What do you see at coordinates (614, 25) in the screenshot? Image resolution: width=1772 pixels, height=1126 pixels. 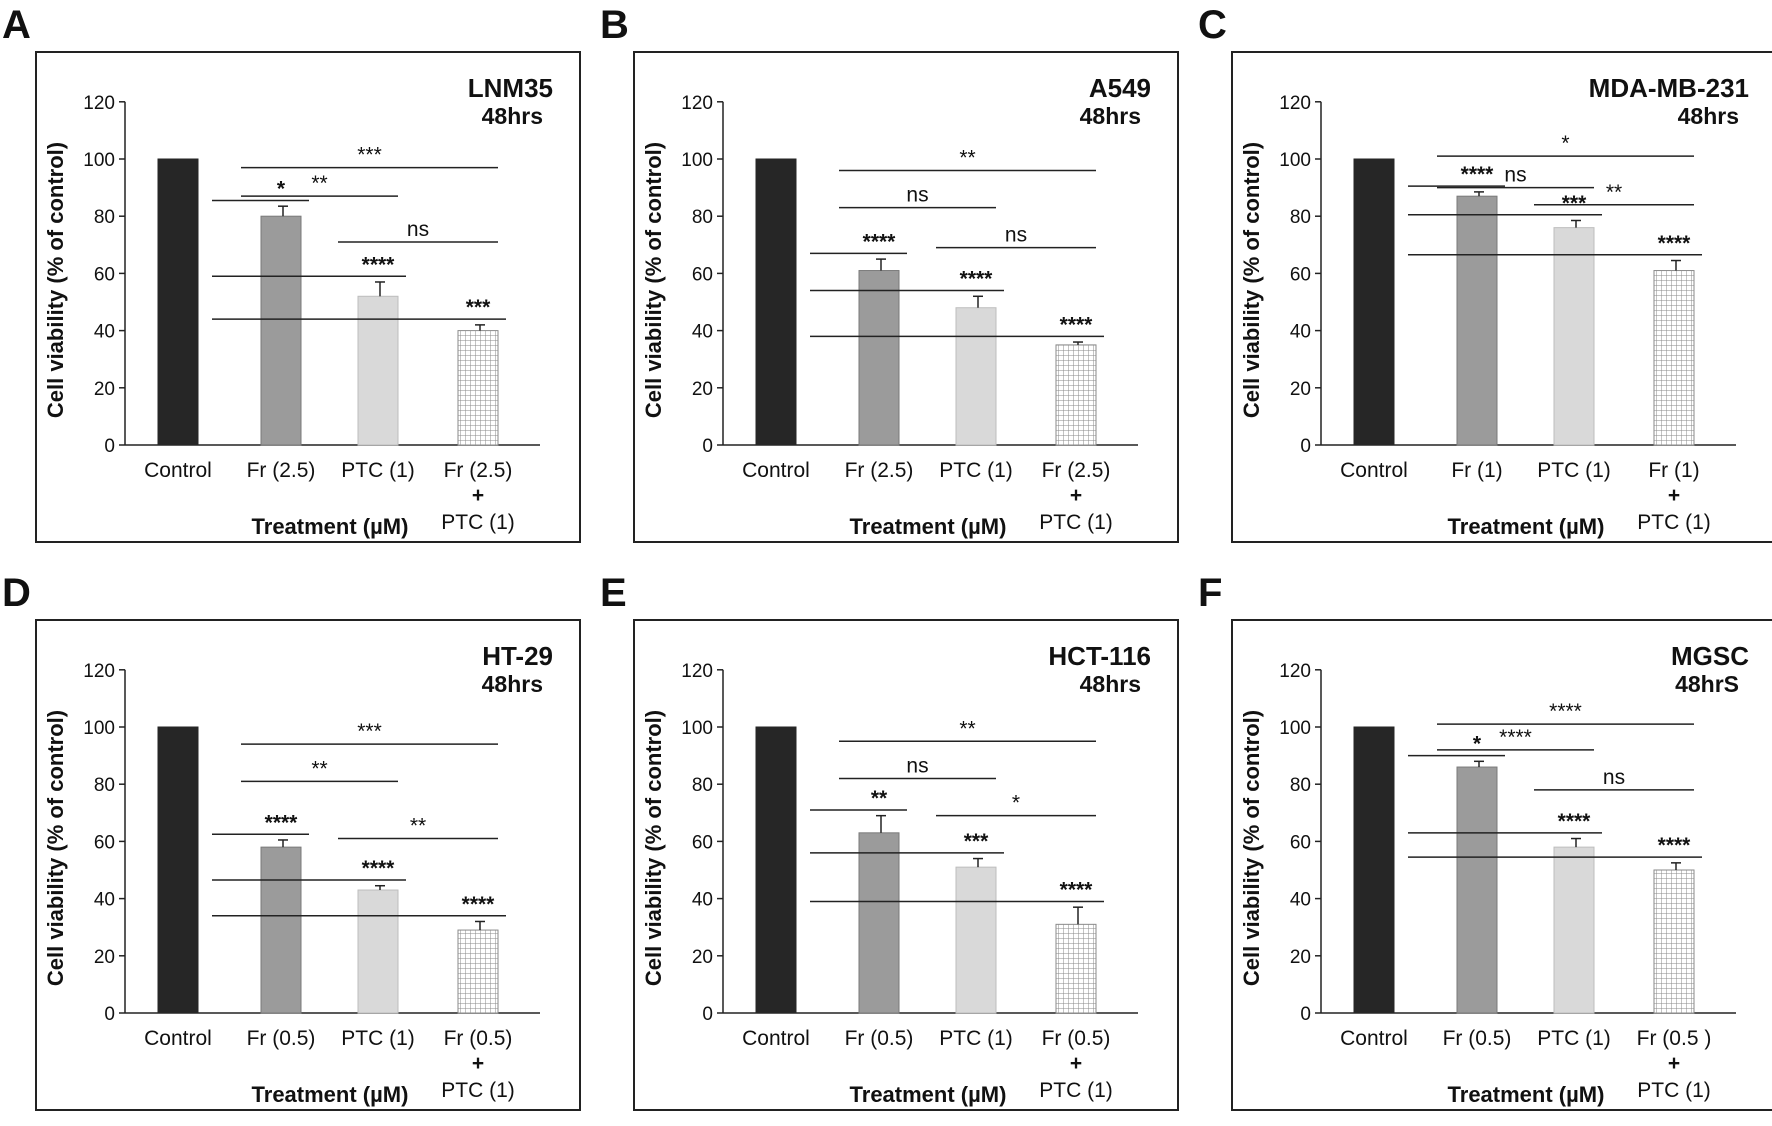 I see `panel-letter: B` at bounding box center [614, 25].